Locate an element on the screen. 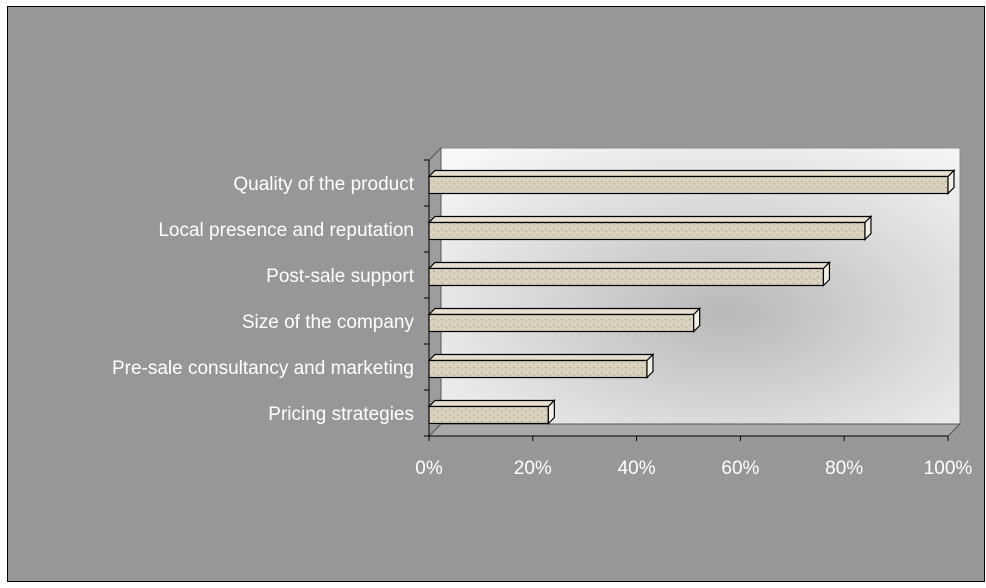 Image resolution: width=986 pixels, height=588 pixels. category-label: Pricing strategies is located at coordinates (341, 414).